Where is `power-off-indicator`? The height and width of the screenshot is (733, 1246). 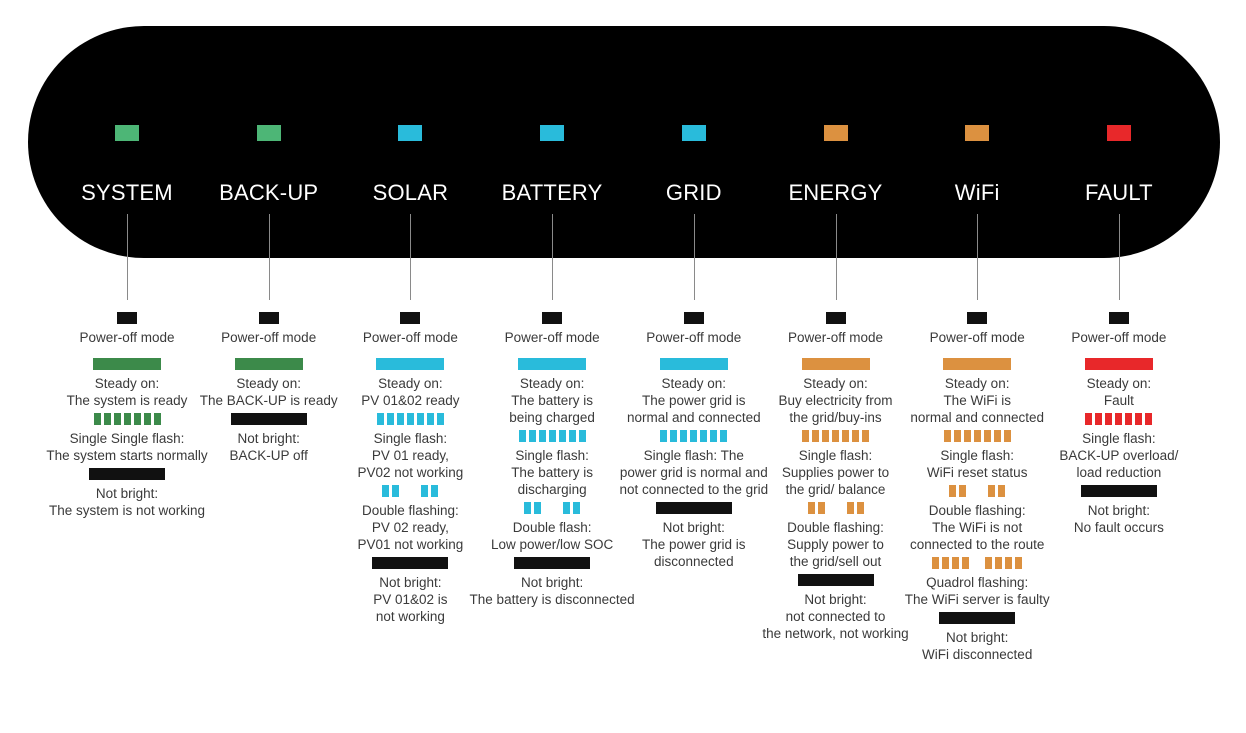 power-off-indicator is located at coordinates (269, 318).